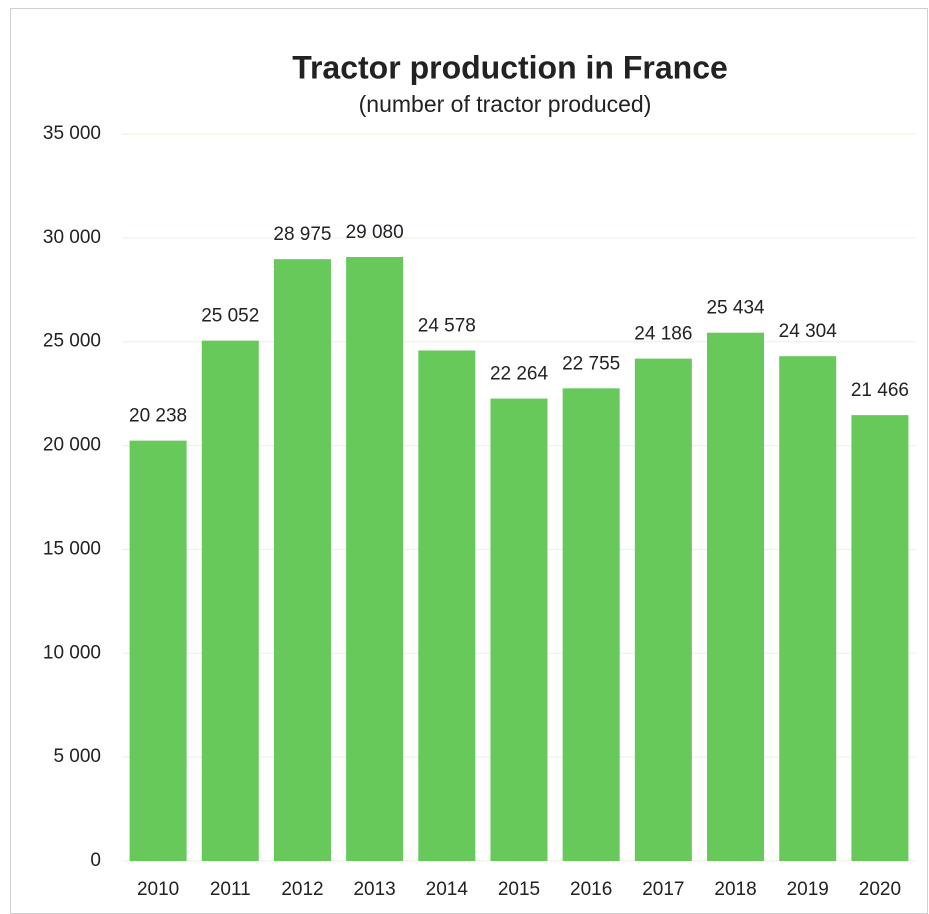  Describe the element at coordinates (447, 325) in the screenshot. I see `value-label: 24 578` at that location.